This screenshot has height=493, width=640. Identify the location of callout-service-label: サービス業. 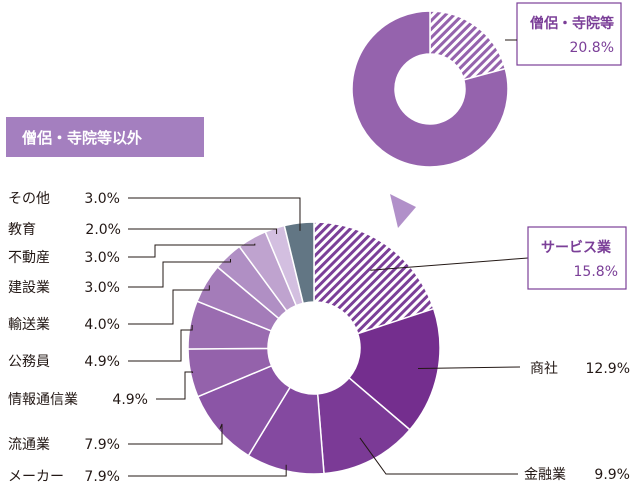
(576, 247).